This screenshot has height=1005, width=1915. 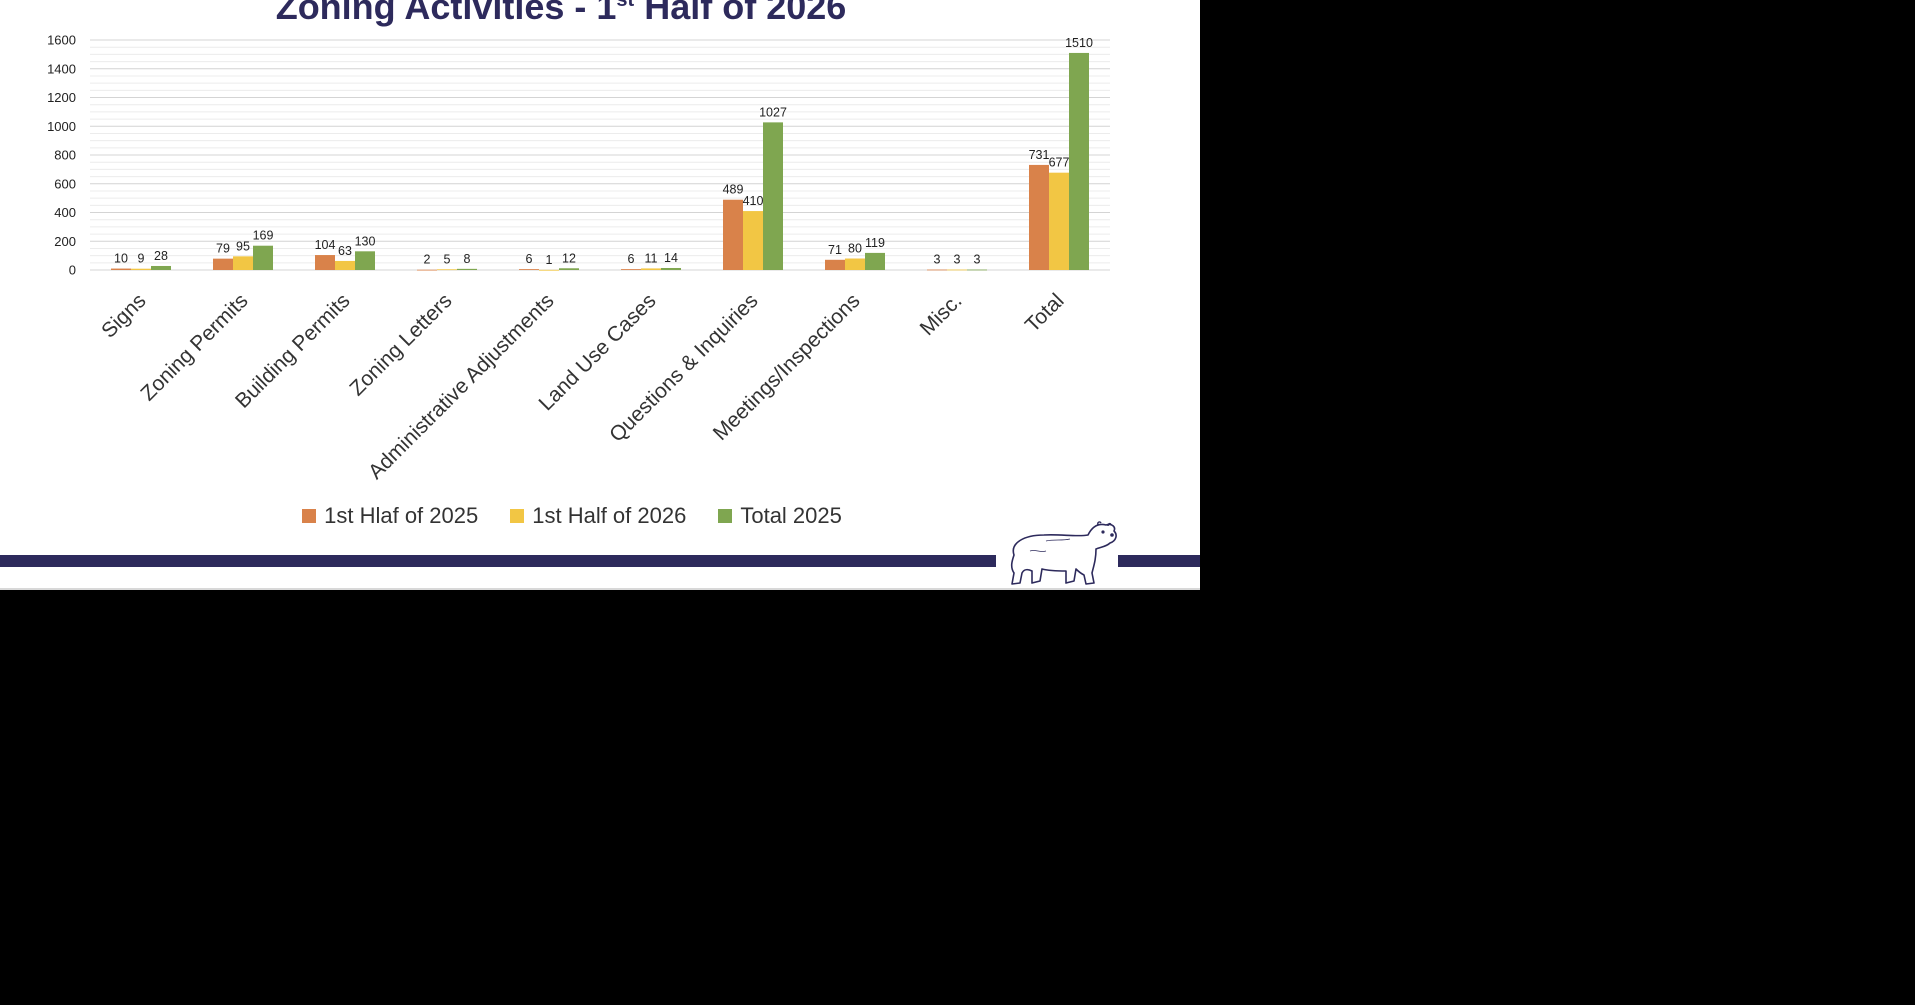 I want to click on data-label: 11, so click(x=651, y=258).